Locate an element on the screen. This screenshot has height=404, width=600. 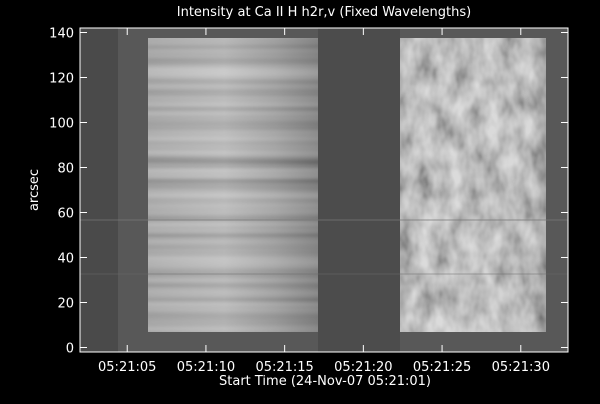
x-tick-label: 05:21:25 is located at coordinates (442, 367).